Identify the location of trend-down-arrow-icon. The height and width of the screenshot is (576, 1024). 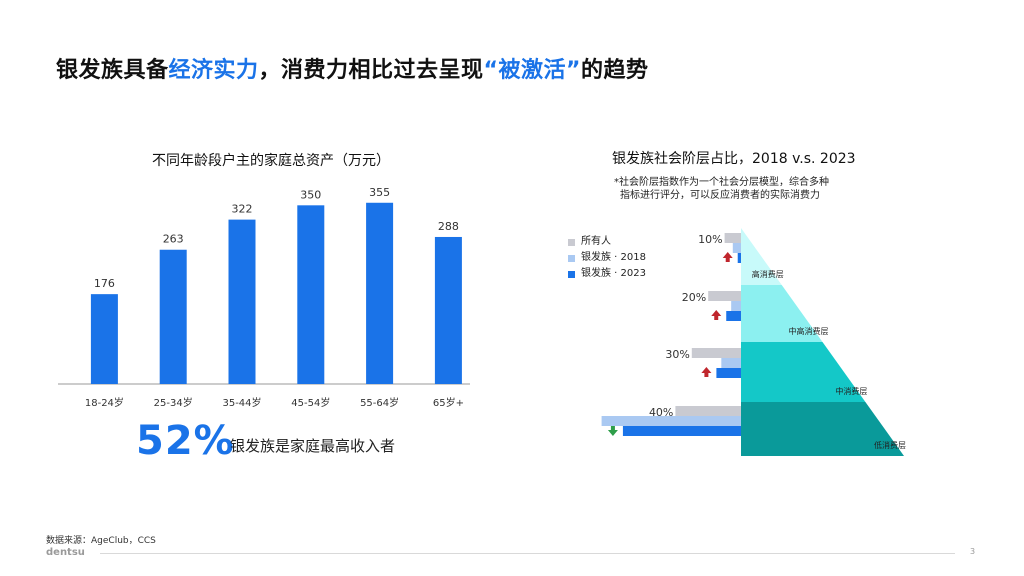
(612, 431).